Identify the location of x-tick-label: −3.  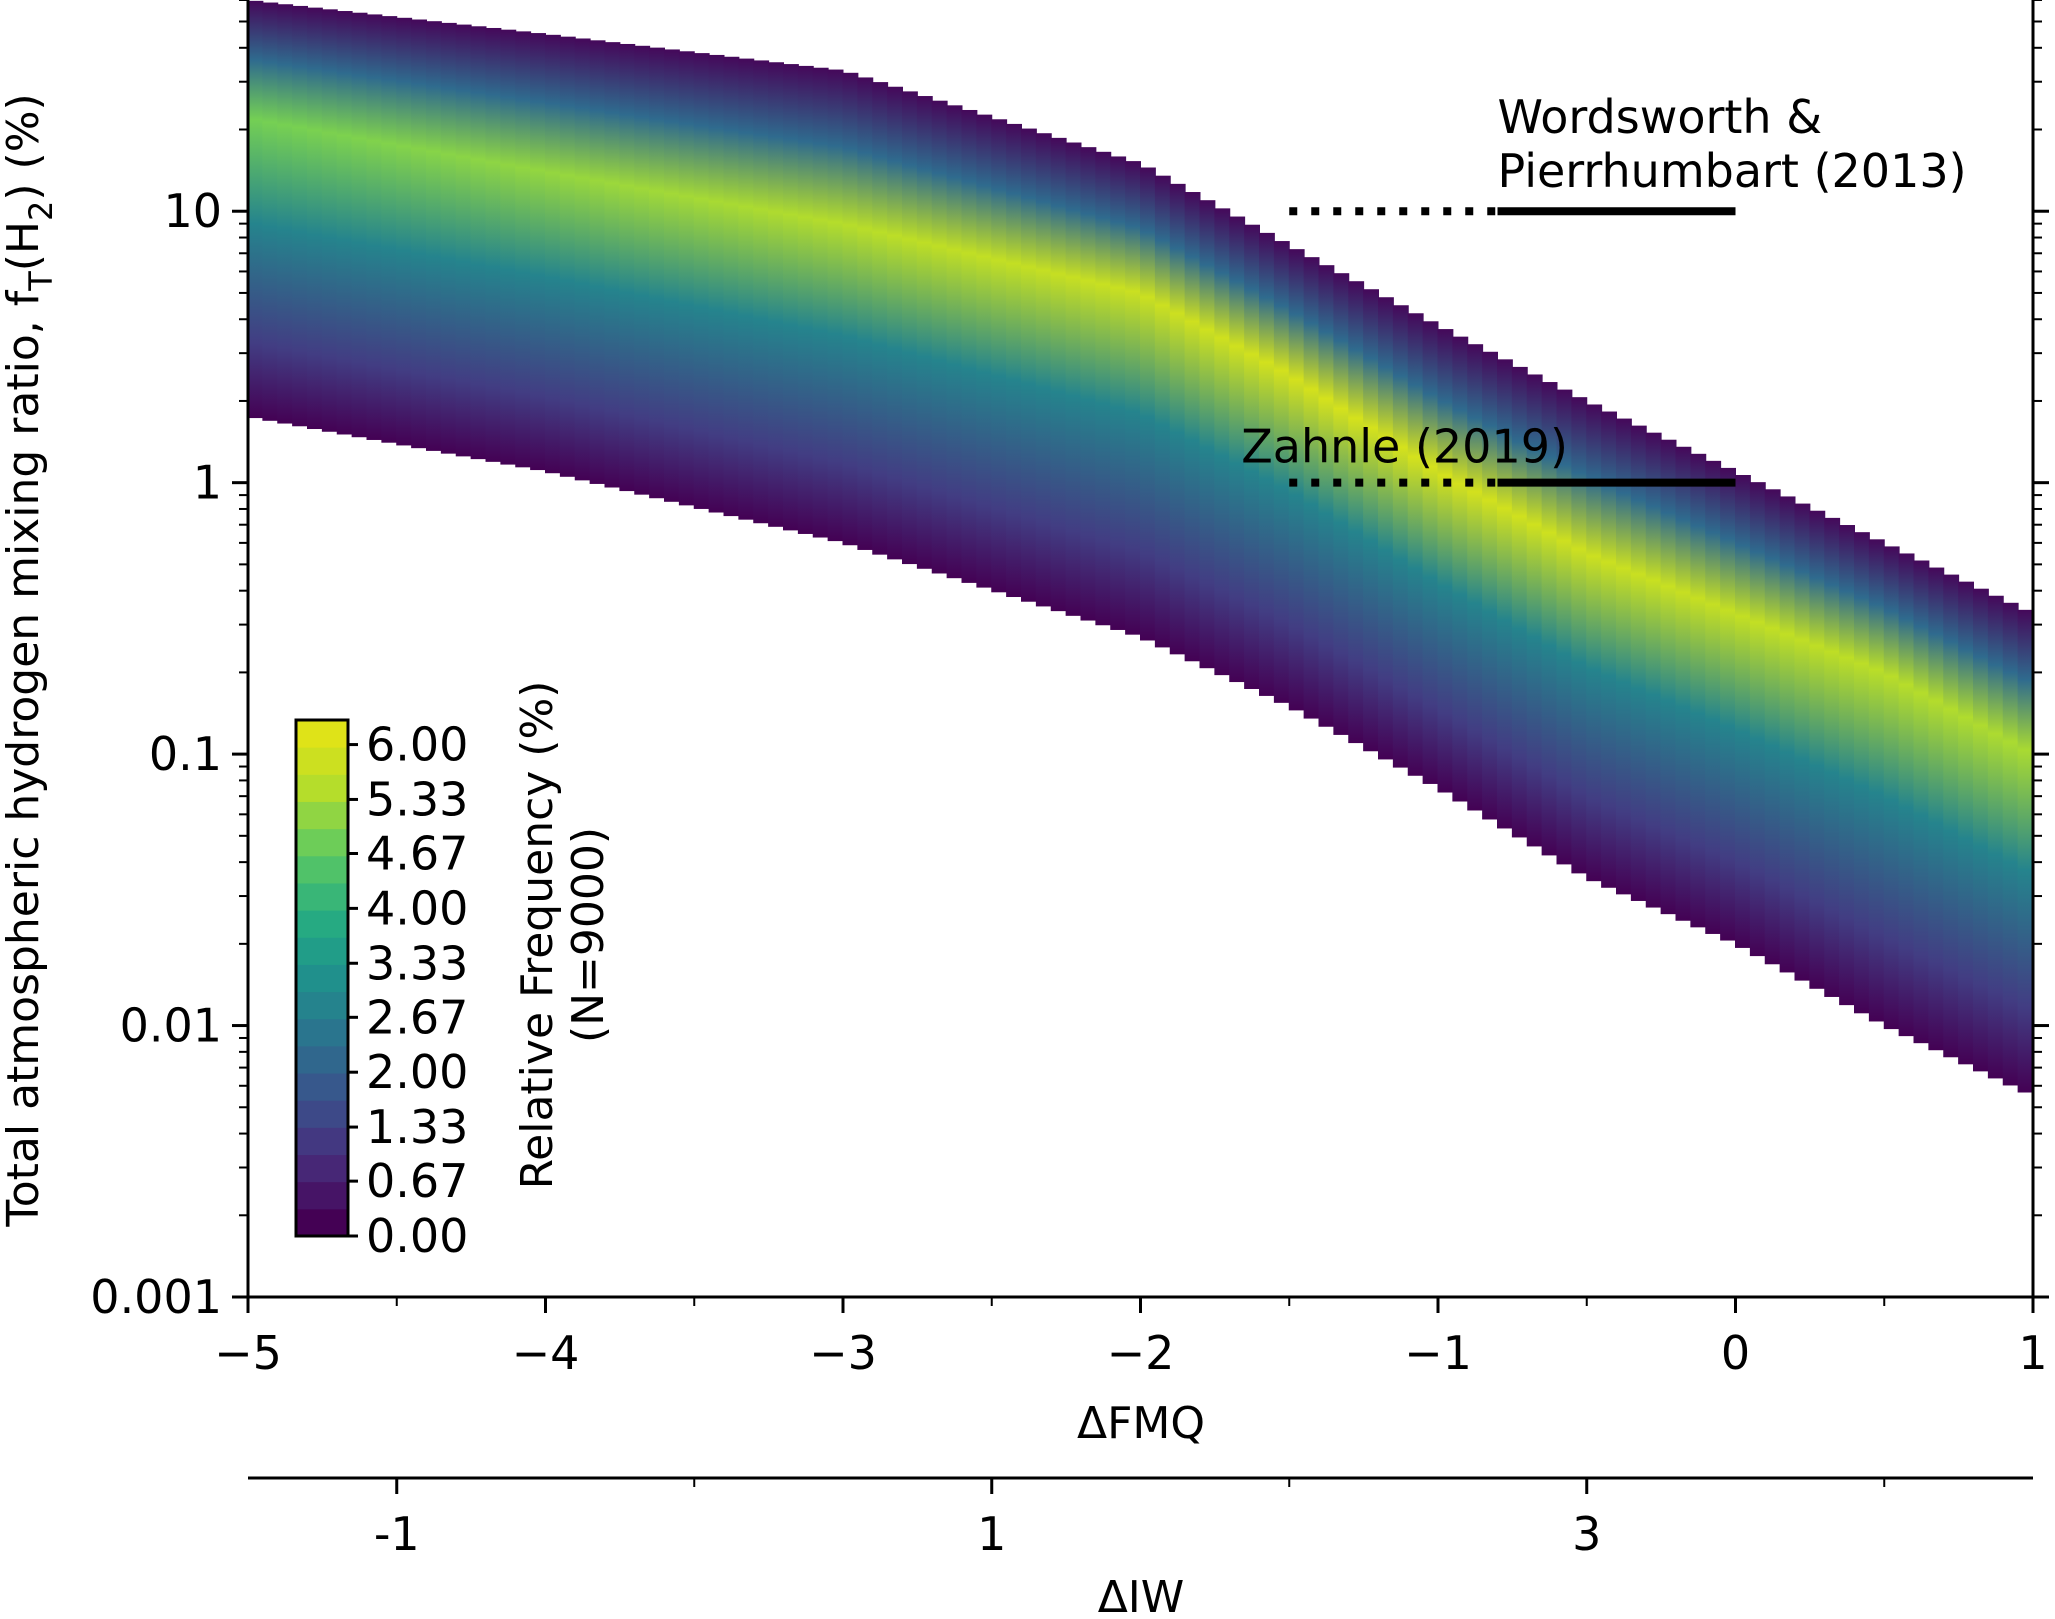
(843, 1353).